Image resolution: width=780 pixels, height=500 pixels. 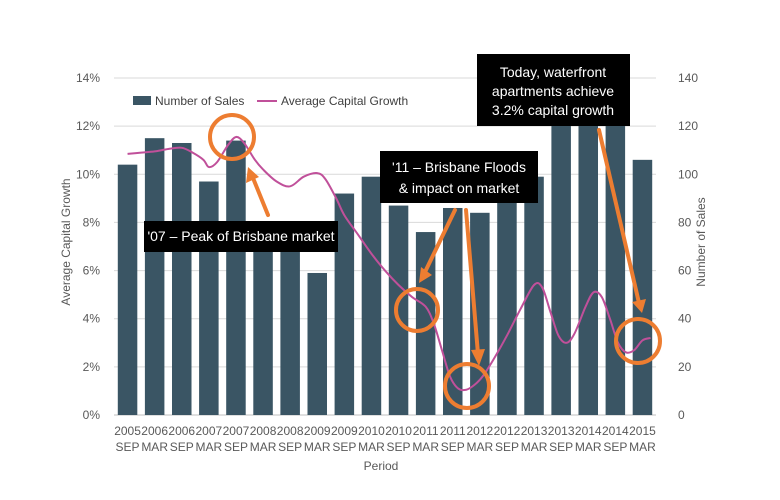 What do you see at coordinates (478, 357) in the screenshot?
I see `arrow-head-2011-right` at bounding box center [478, 357].